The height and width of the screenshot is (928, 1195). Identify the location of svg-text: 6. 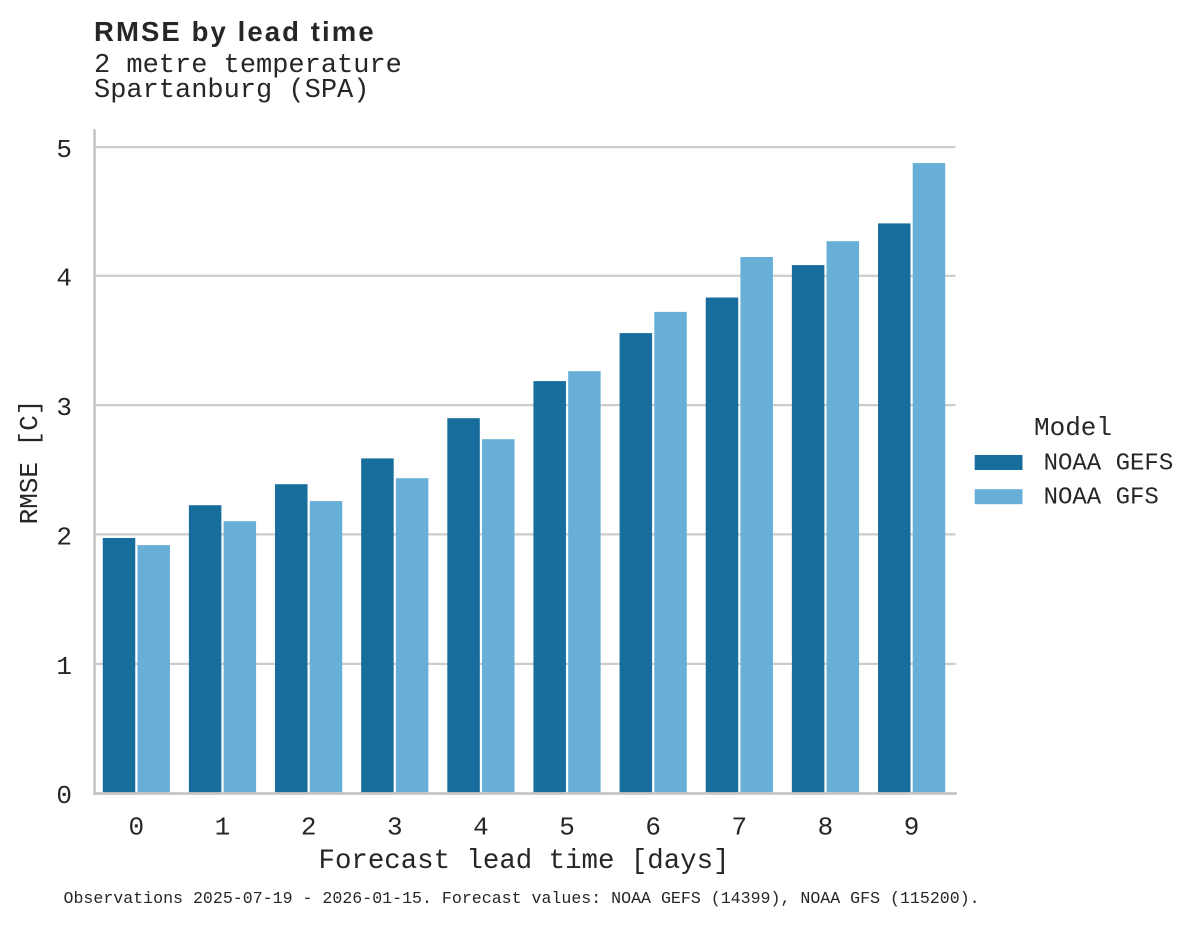
(653, 828).